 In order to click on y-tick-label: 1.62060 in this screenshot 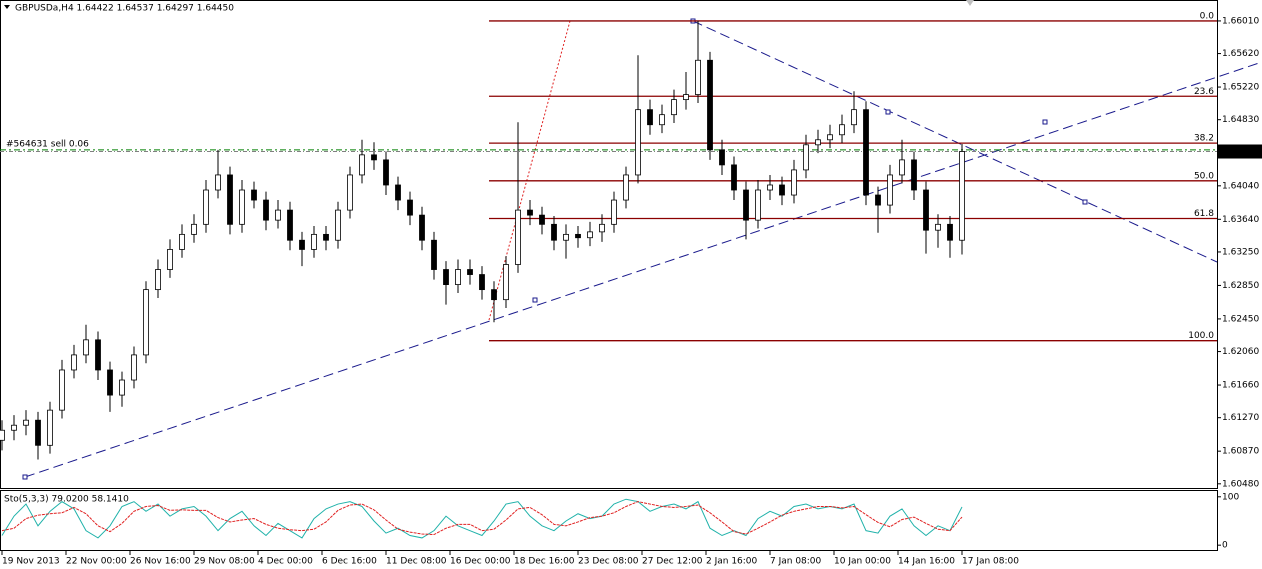, I will do `click(1240, 352)`.